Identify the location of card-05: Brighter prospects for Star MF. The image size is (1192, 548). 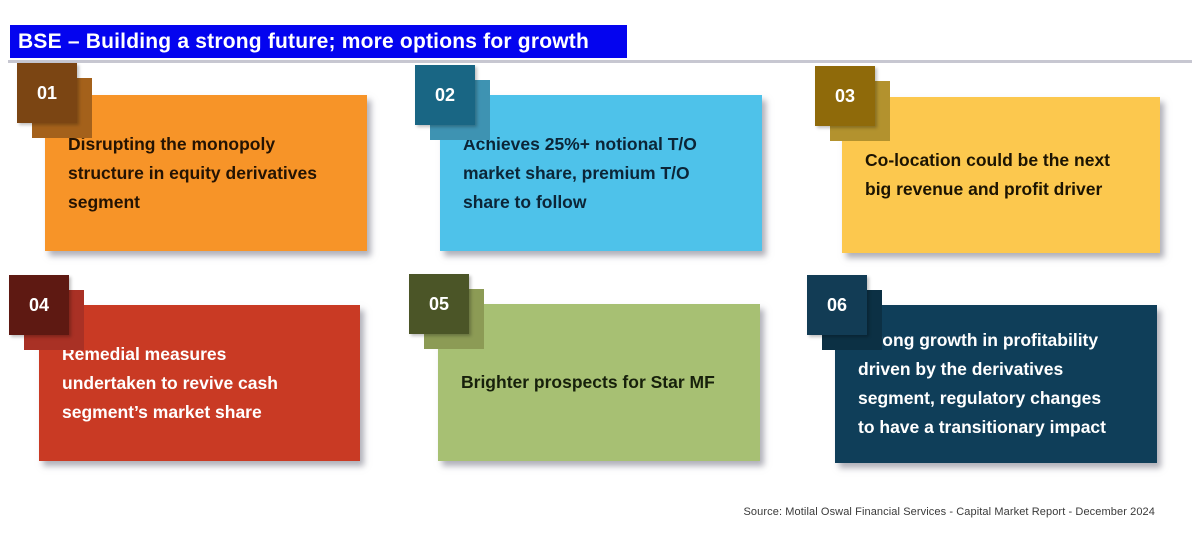
(599, 382).